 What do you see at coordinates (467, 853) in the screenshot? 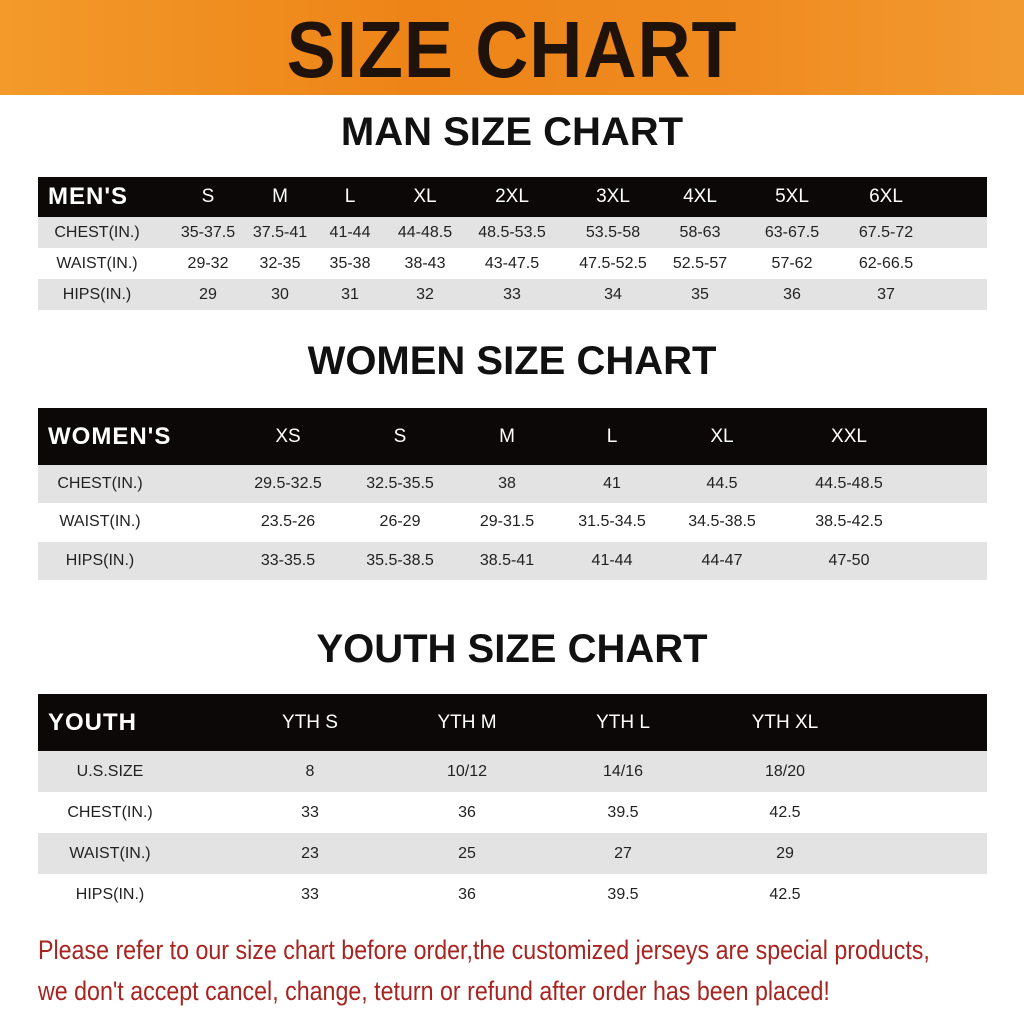
I see `table-cell: 25` at bounding box center [467, 853].